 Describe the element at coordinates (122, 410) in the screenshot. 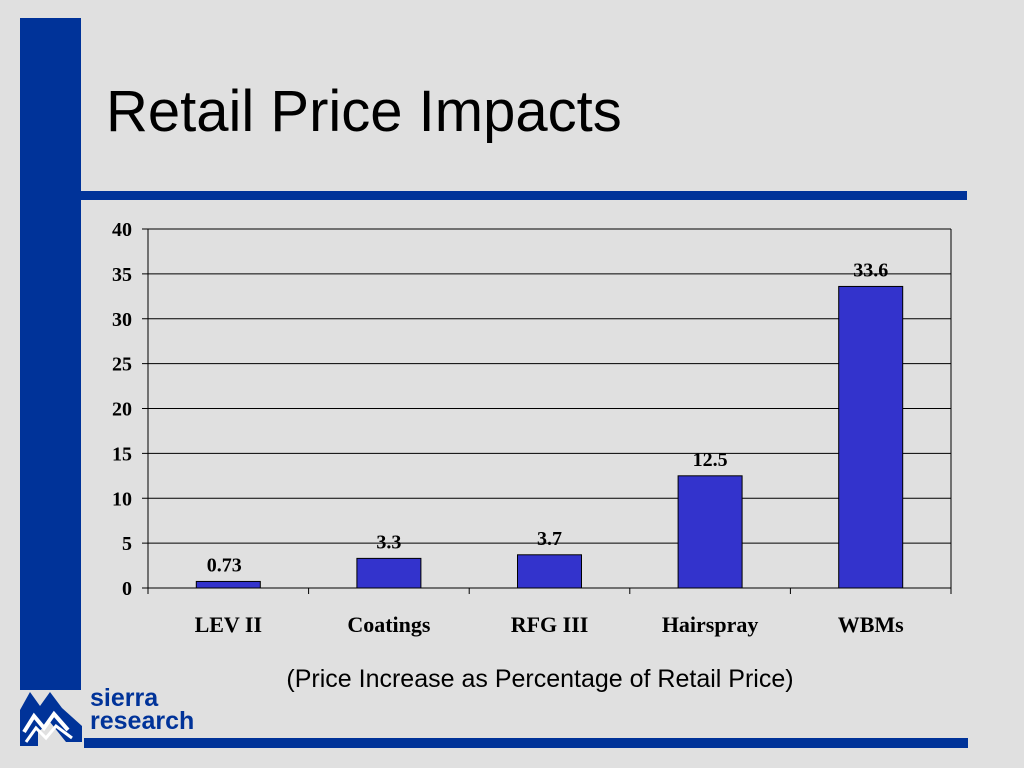

I see `y-tick-label: 20` at that location.